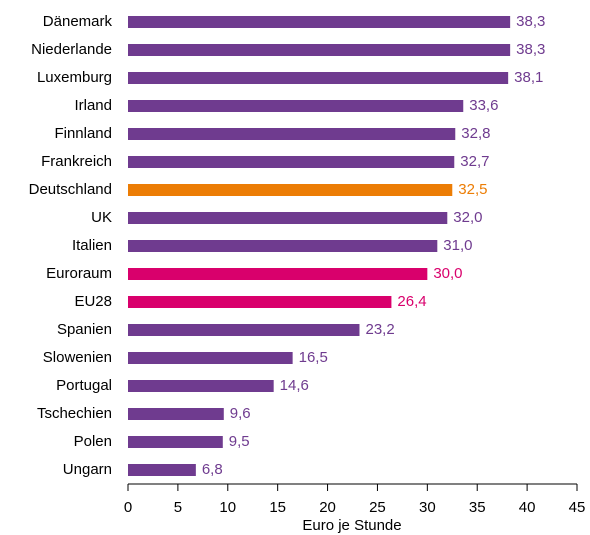 This screenshot has width=590, height=535. What do you see at coordinates (379, 329) in the screenshot?
I see `value-label: 23,2` at bounding box center [379, 329].